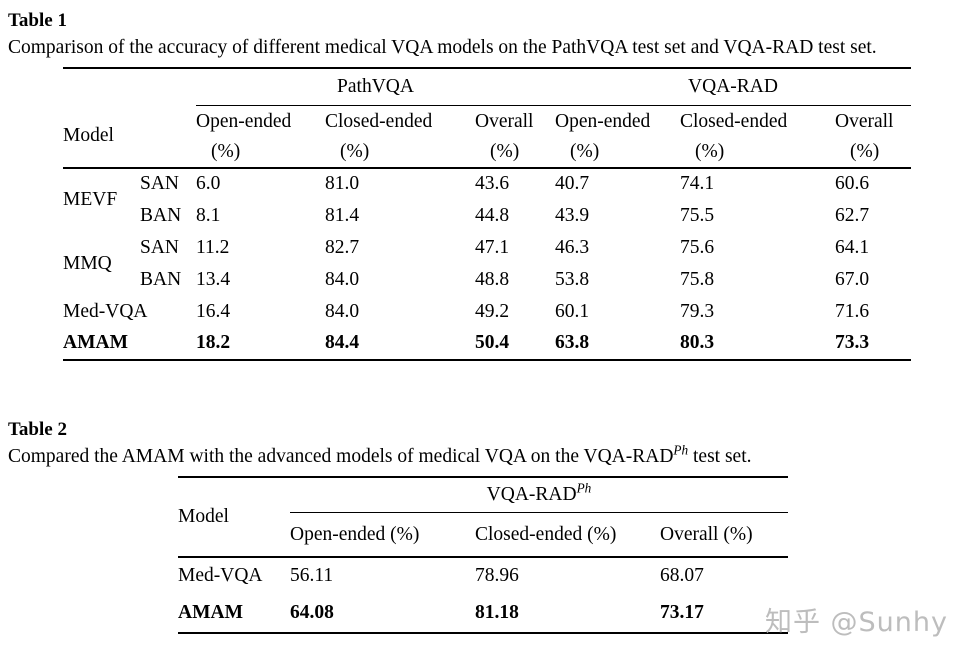  What do you see at coordinates (681, 450) in the screenshot?
I see `caption-superscript: Ph` at bounding box center [681, 450].